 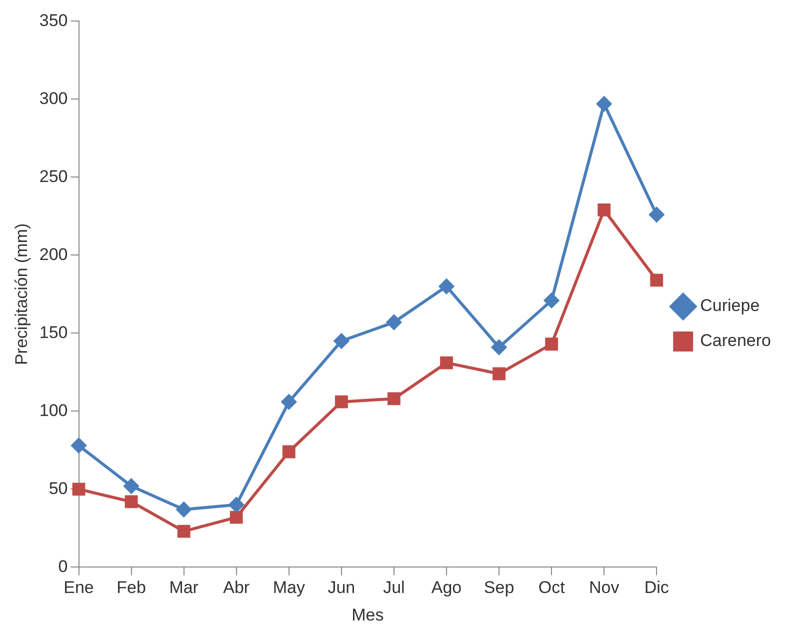 What do you see at coordinates (53, 254) in the screenshot?
I see `y-tick-label: 200` at bounding box center [53, 254].